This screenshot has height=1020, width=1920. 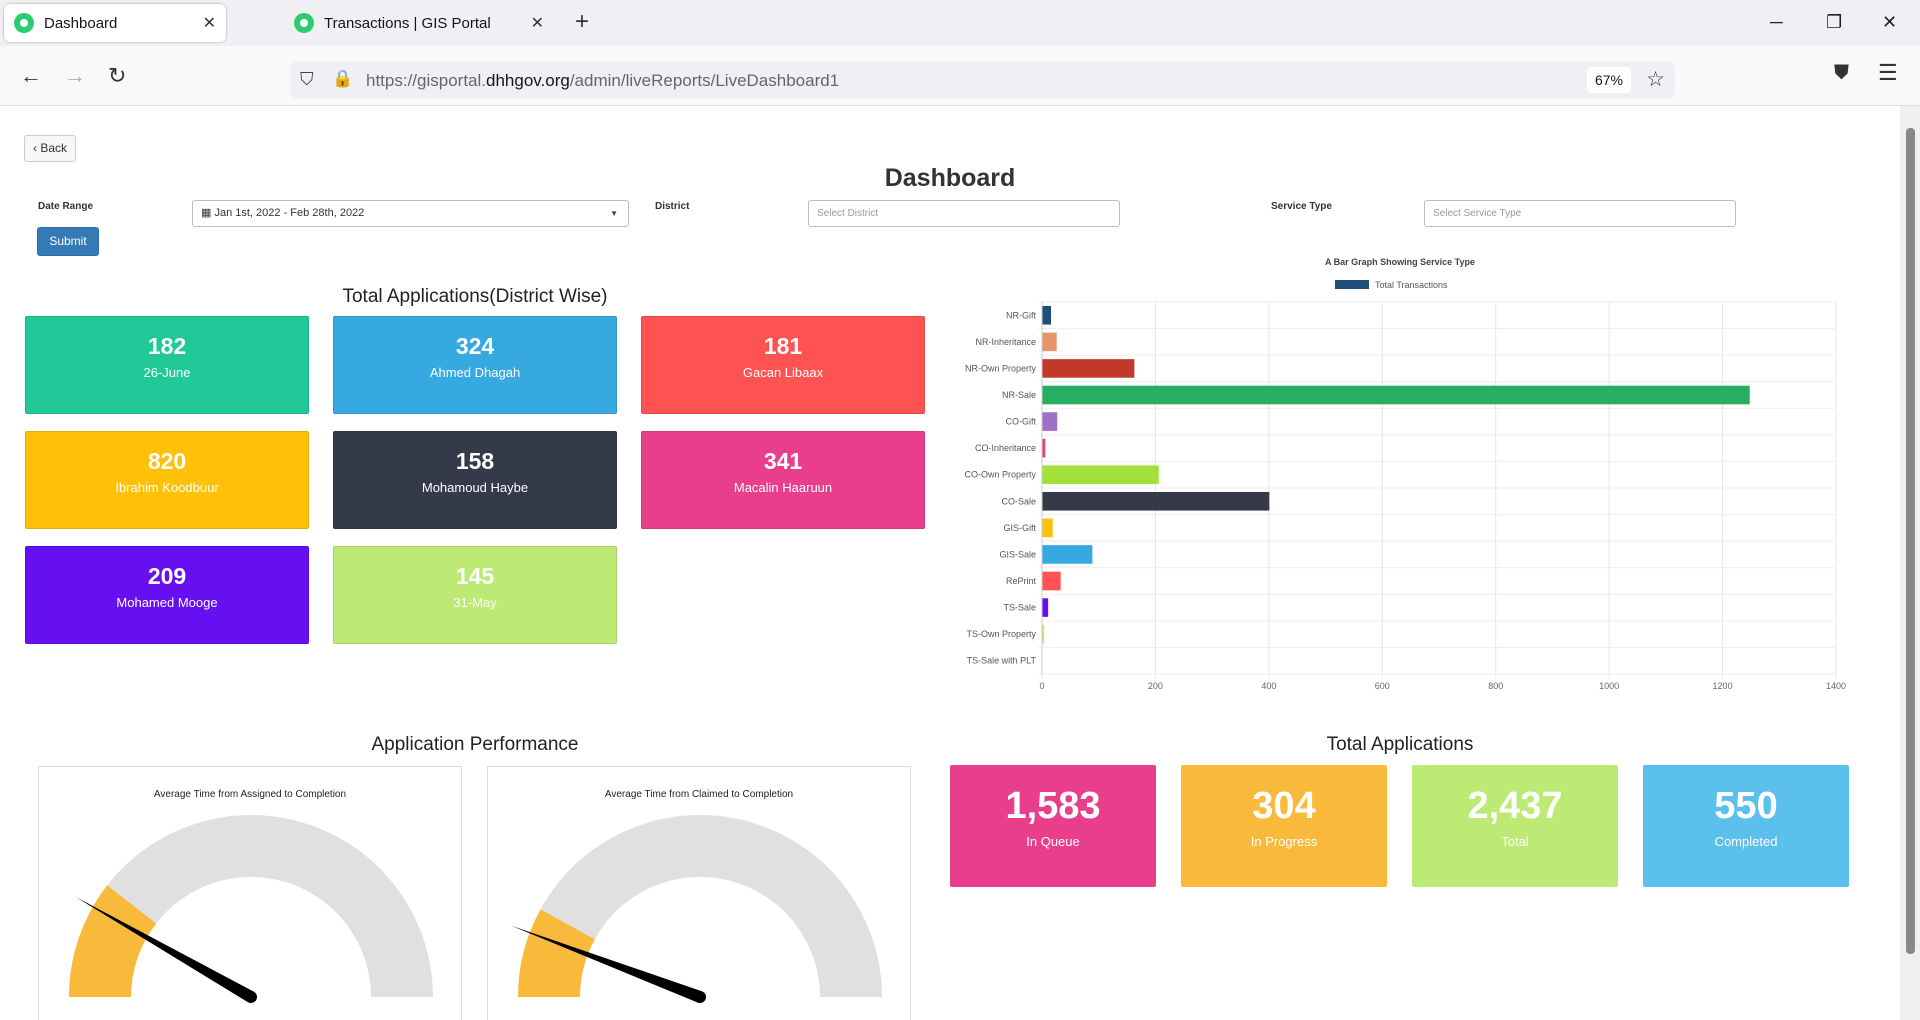 What do you see at coordinates (783, 372) in the screenshot?
I see `card-label: Gacan Libaax` at bounding box center [783, 372].